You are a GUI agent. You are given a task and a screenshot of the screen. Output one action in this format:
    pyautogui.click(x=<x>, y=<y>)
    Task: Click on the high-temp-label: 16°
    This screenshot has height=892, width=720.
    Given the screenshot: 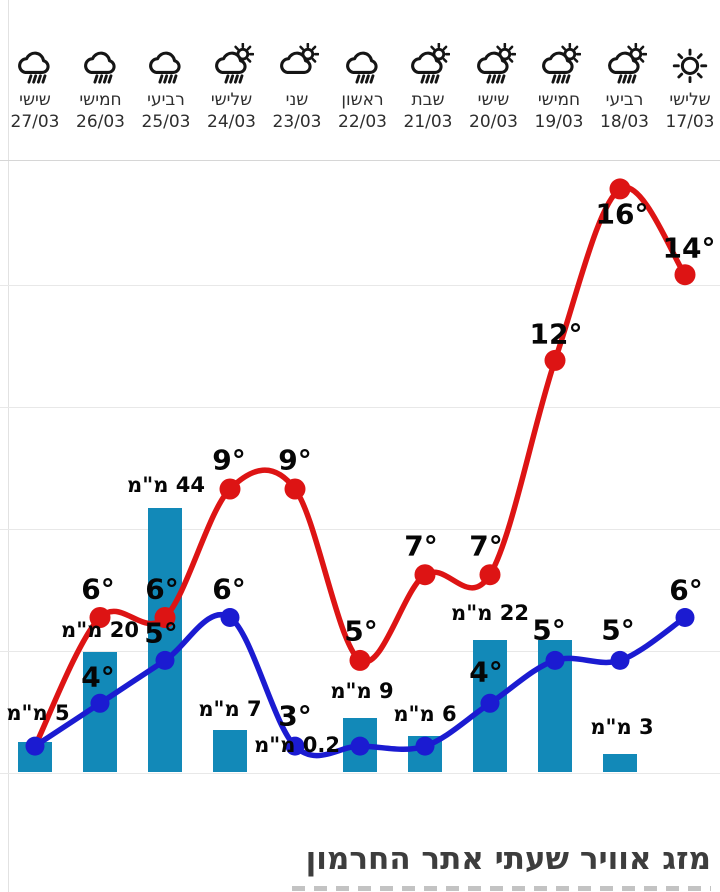 What is the action you would take?
    pyautogui.click(x=622, y=214)
    